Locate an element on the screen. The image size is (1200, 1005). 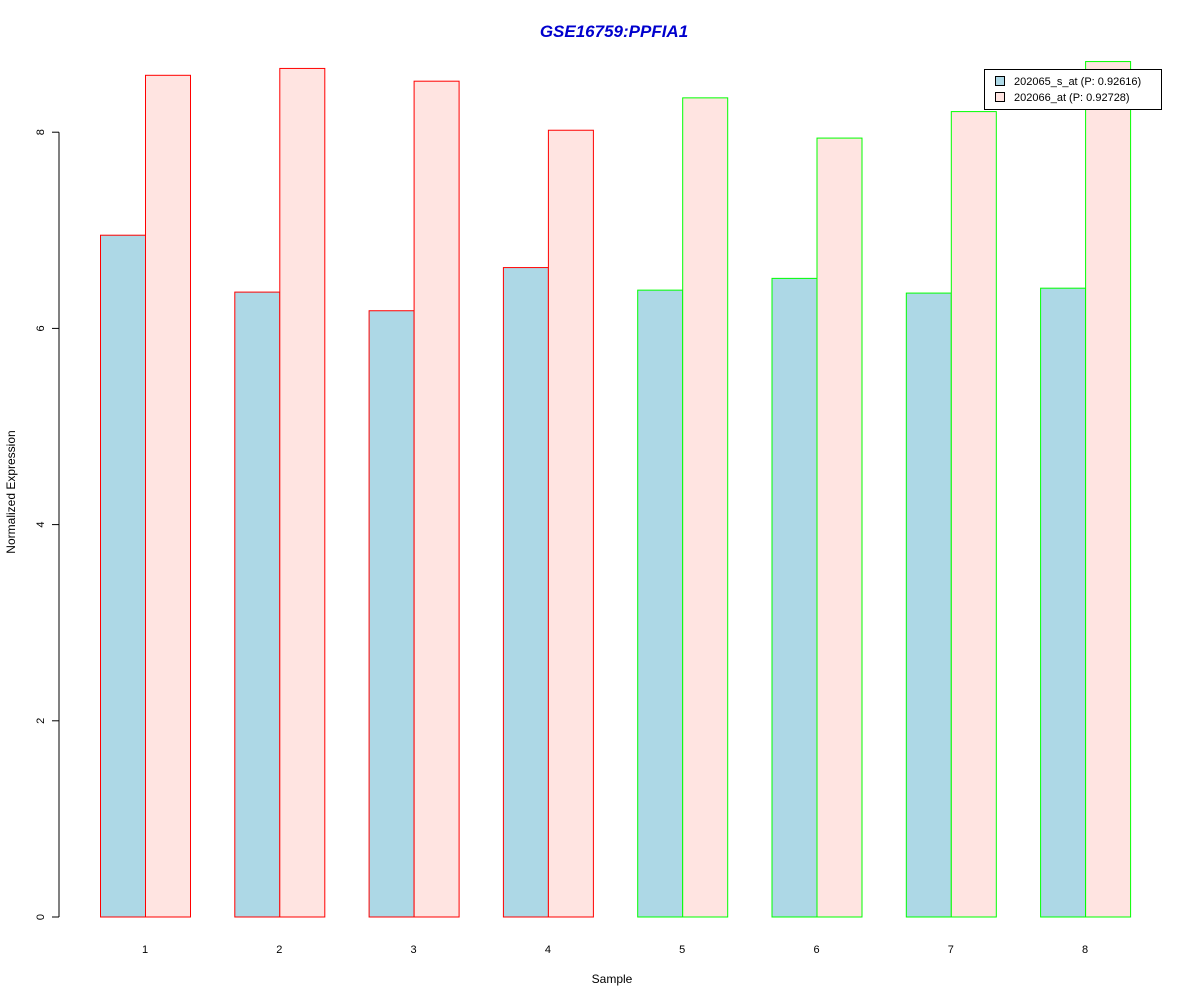
legend-label: 202066_at (P: 0.92728) is located at coordinates (1072, 98).